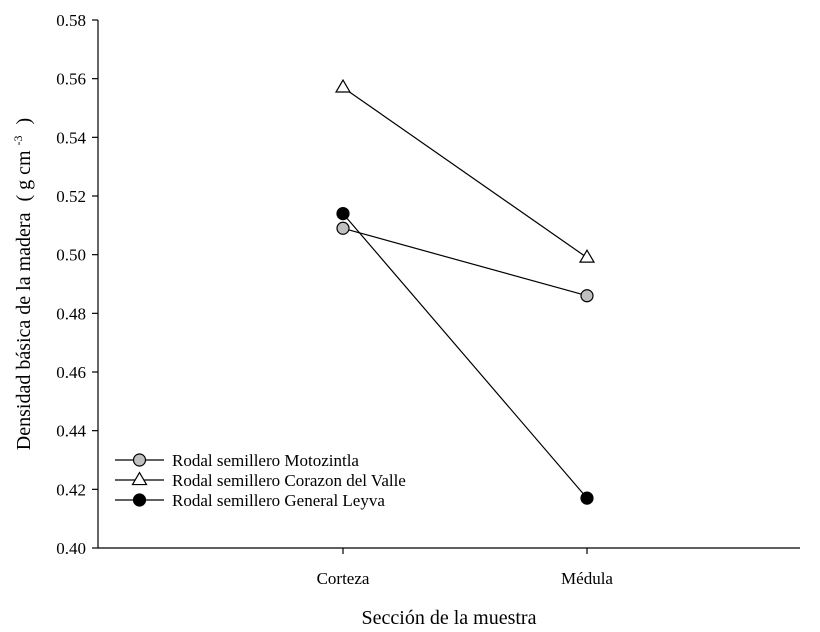 The height and width of the screenshot is (632, 820). I want to click on x-axis-ticks: Corteza Médula, so click(465, 568).